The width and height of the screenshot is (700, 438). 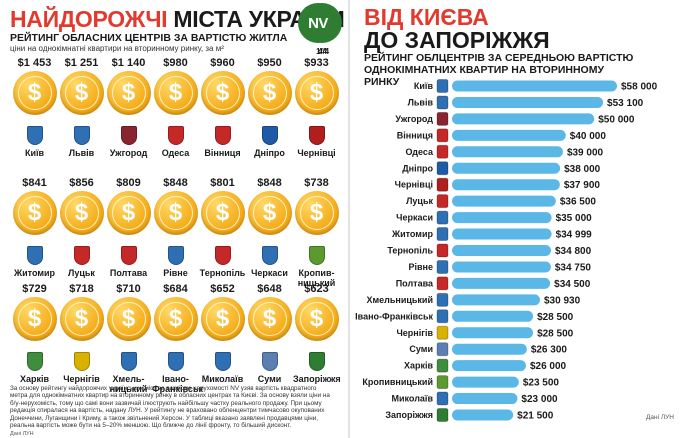 I want to click on right-source: Дані ЛУН, so click(x=660, y=417).